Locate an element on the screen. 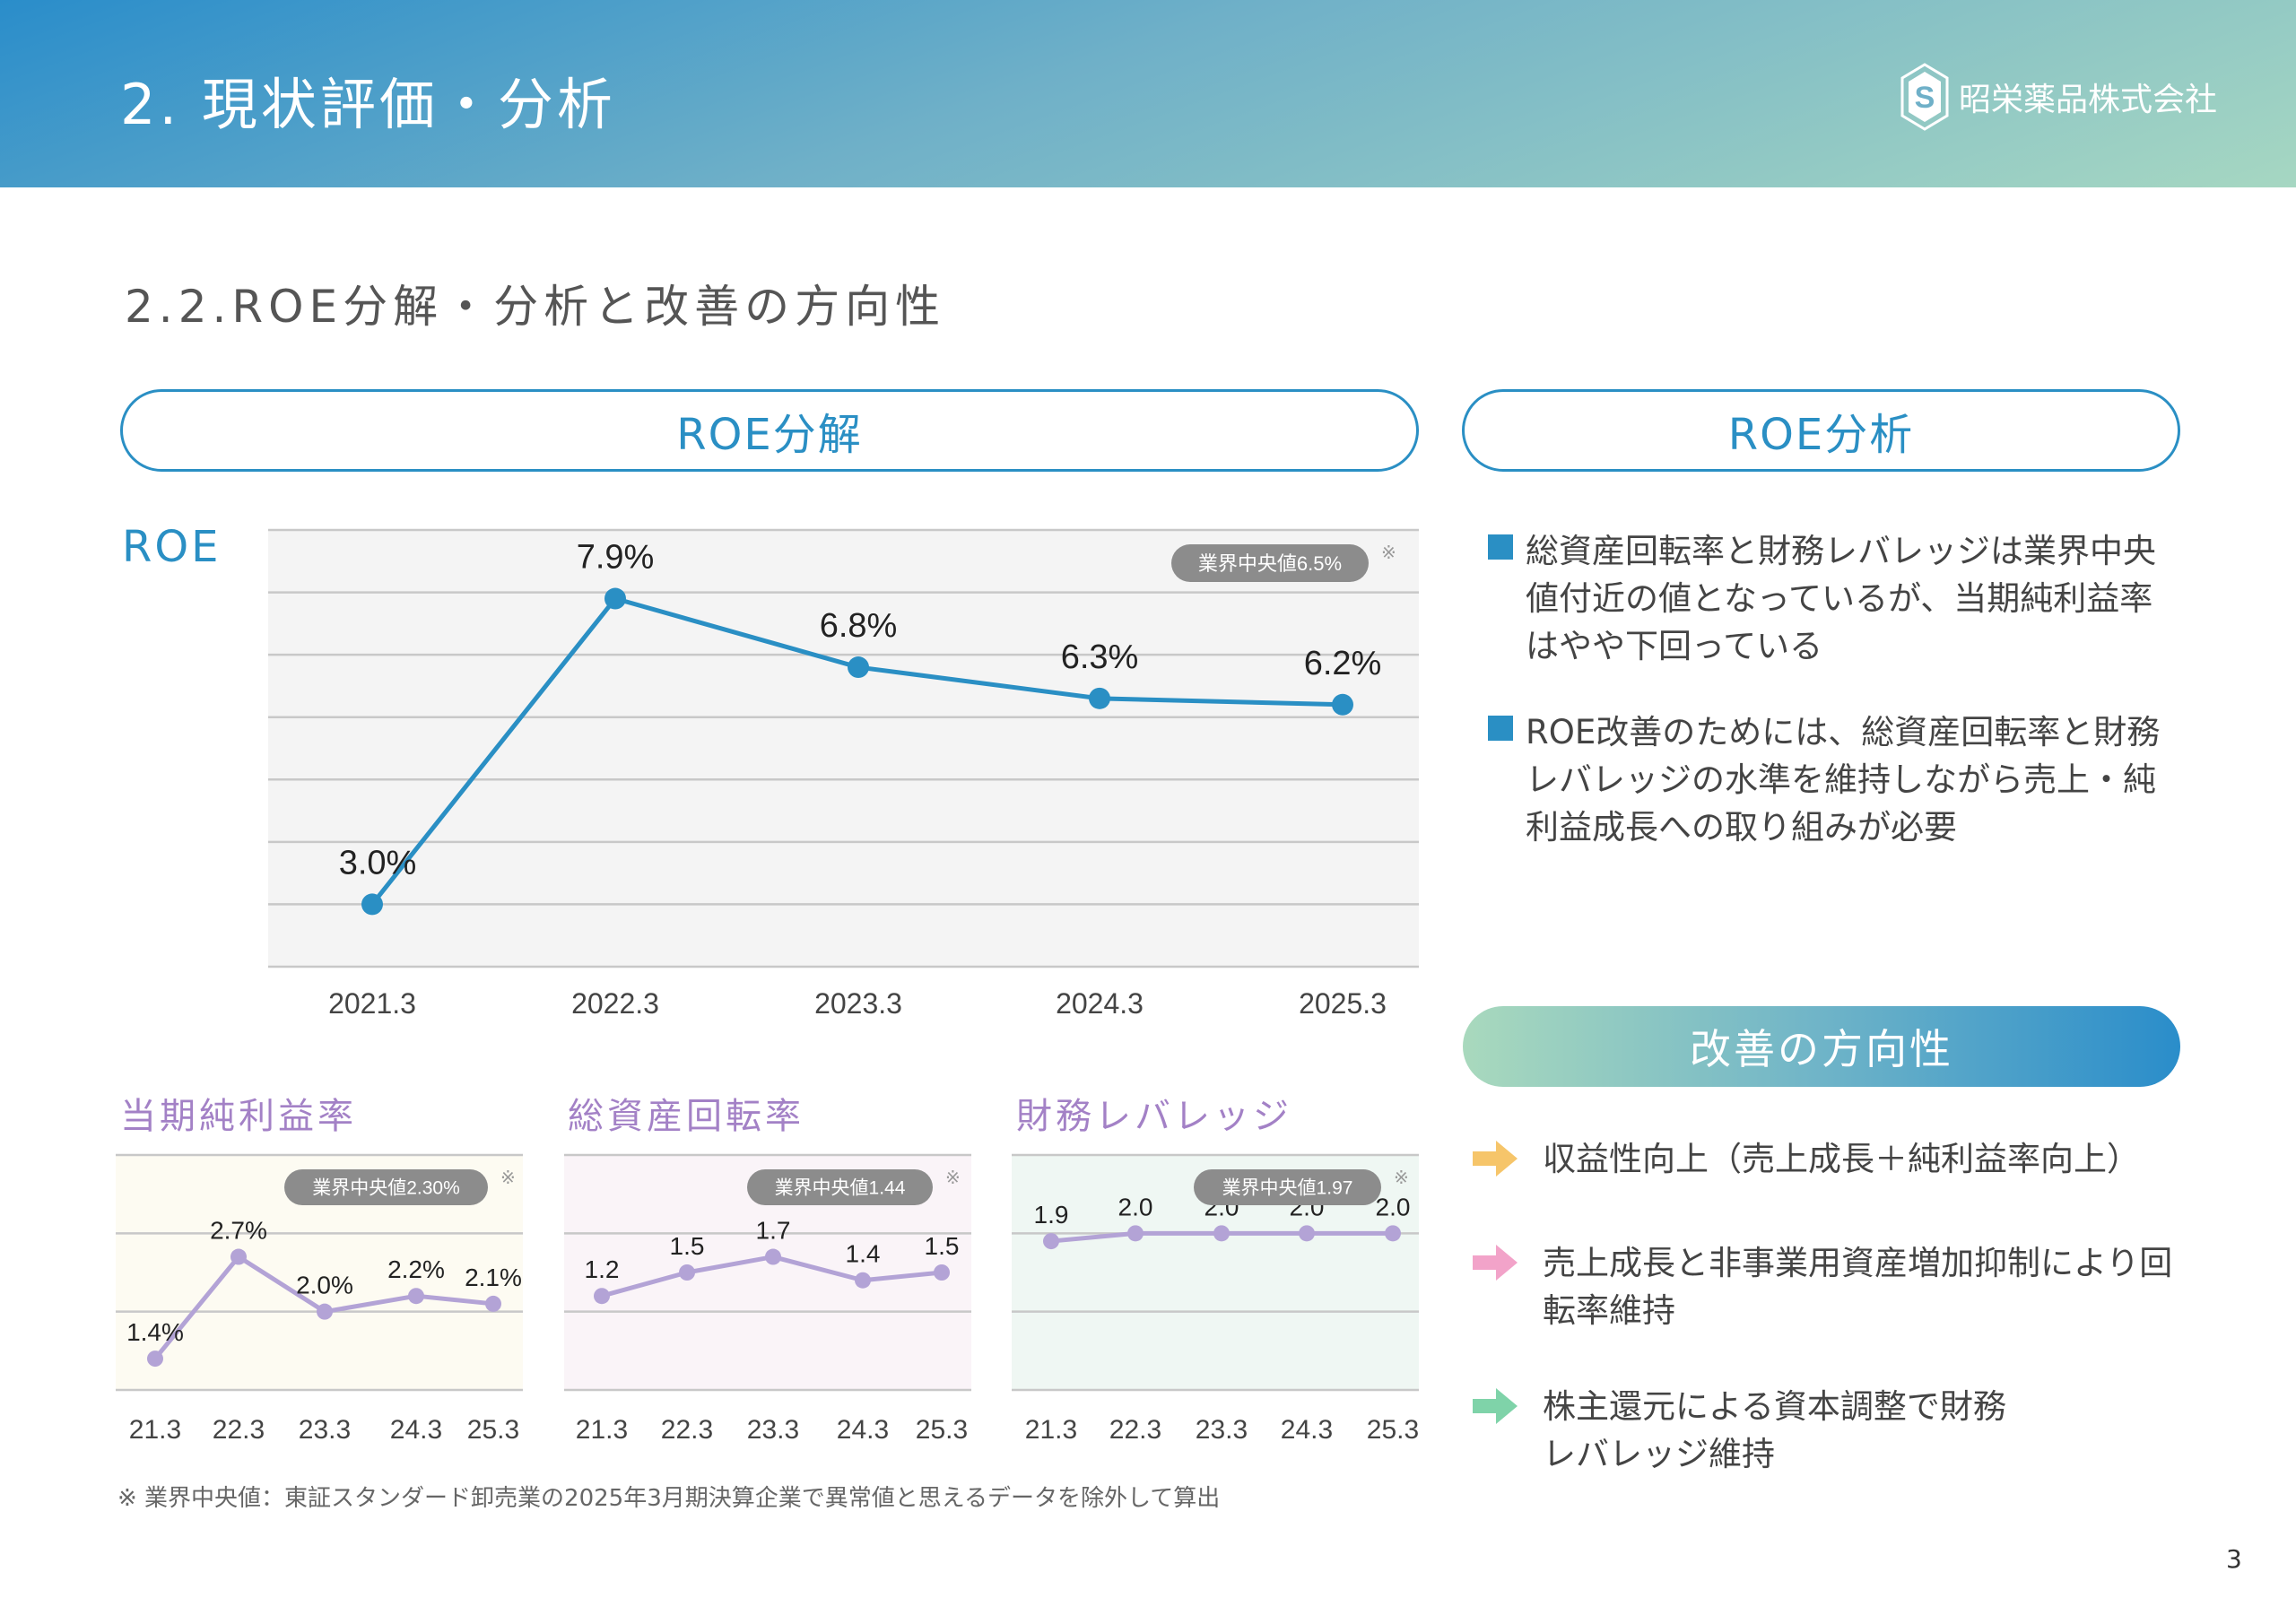 The image size is (2296, 1624). asset-turnover-chart-title: 総資産回転率 is located at coordinates (686, 1116).